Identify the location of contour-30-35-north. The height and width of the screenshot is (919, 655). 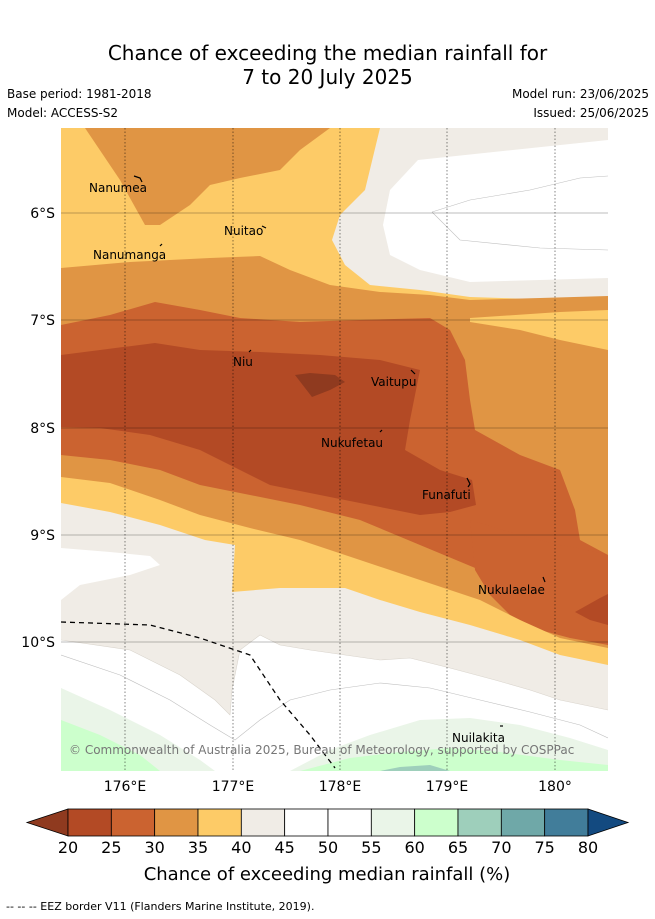
(207, 176).